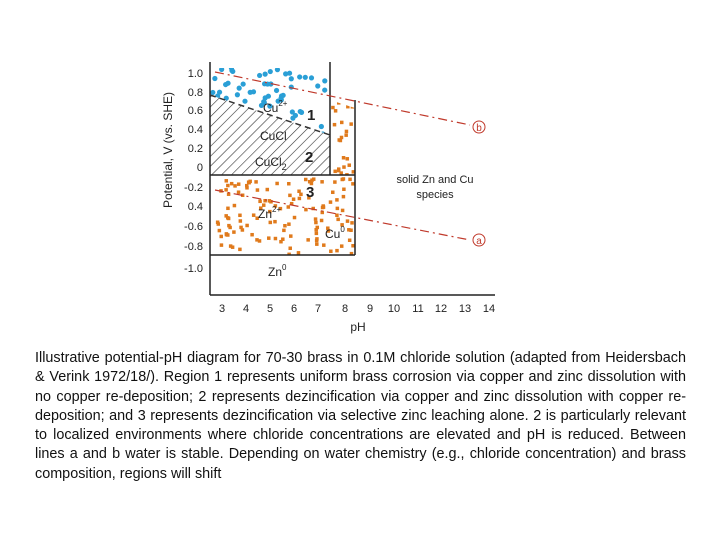 The width and height of the screenshot is (720, 540). Describe the element at coordinates (195, 207) in the screenshot. I see `y-tick-label: 0.4` at that location.